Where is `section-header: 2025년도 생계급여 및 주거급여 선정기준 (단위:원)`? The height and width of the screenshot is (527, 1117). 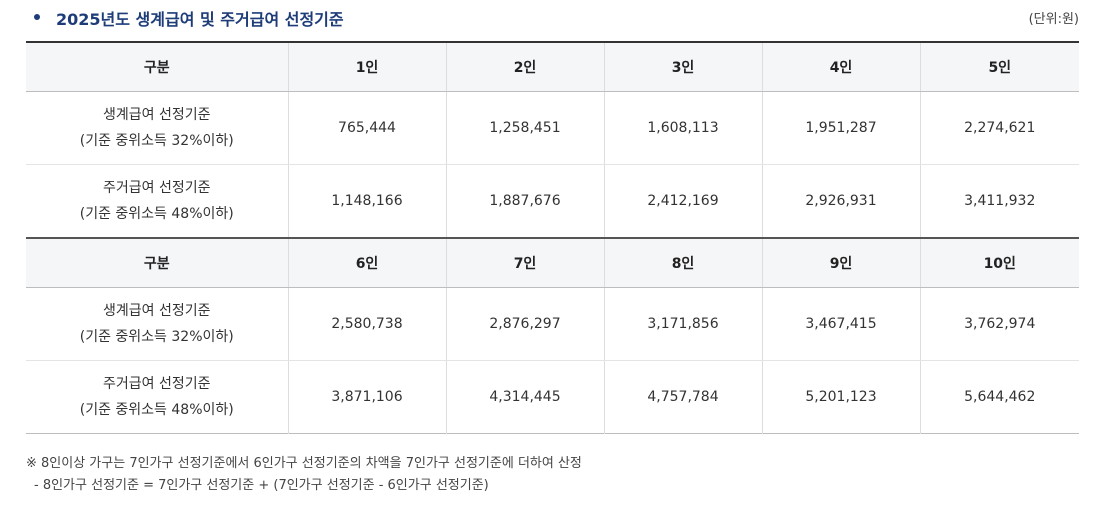
section-header: 2025년도 생계급여 및 주거급여 선정기준 (단위:원) is located at coordinates (552, 17).